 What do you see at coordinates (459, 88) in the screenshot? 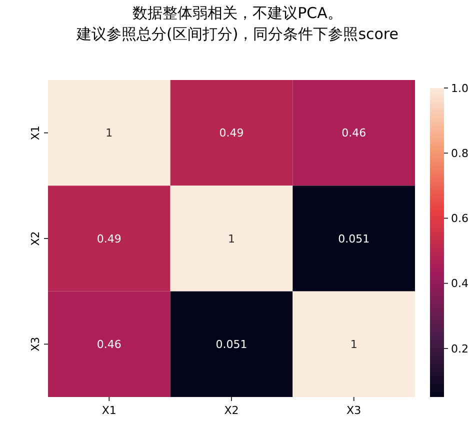
I see `color-bar-label: 1.0` at bounding box center [459, 88].